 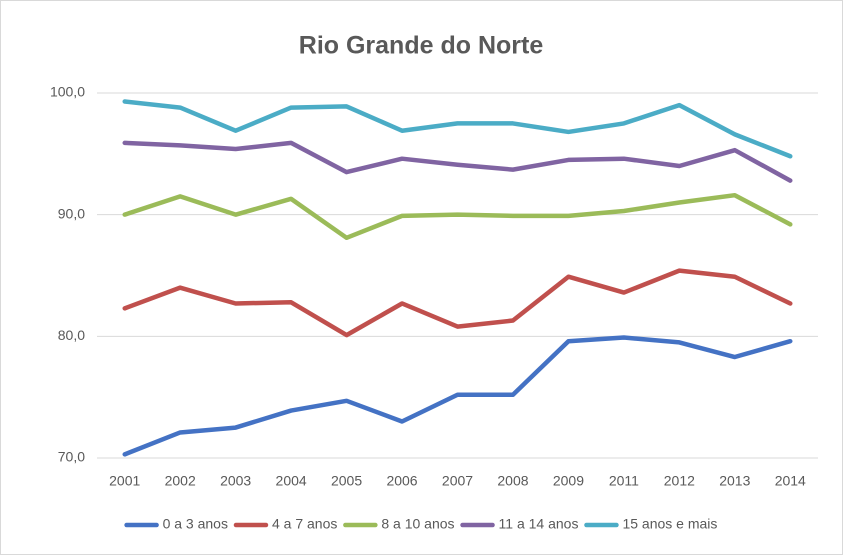 What do you see at coordinates (624, 481) in the screenshot?
I see `x-tick-label: 2011` at bounding box center [624, 481].